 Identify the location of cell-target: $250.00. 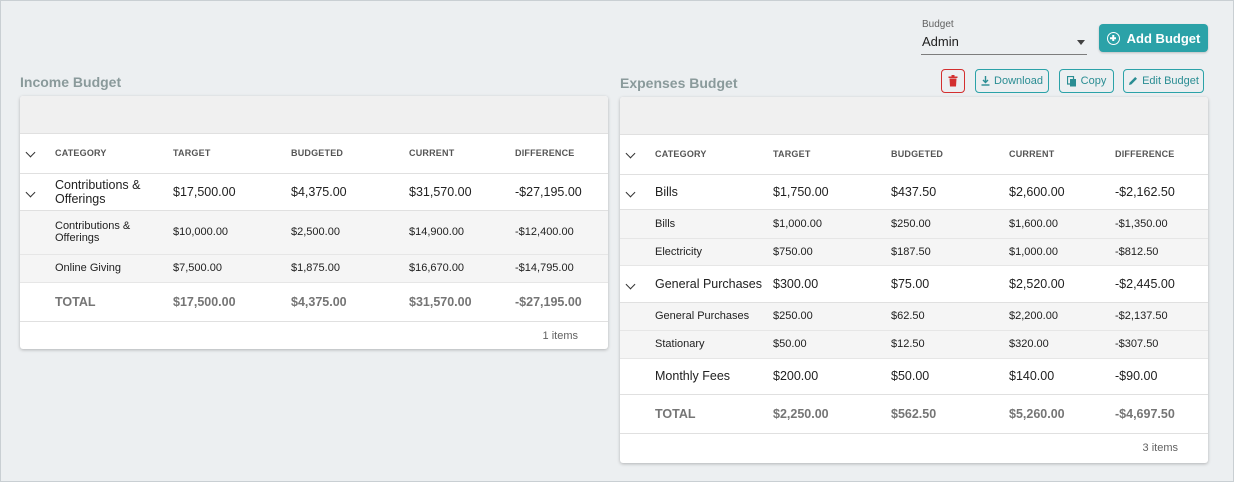
(832, 316).